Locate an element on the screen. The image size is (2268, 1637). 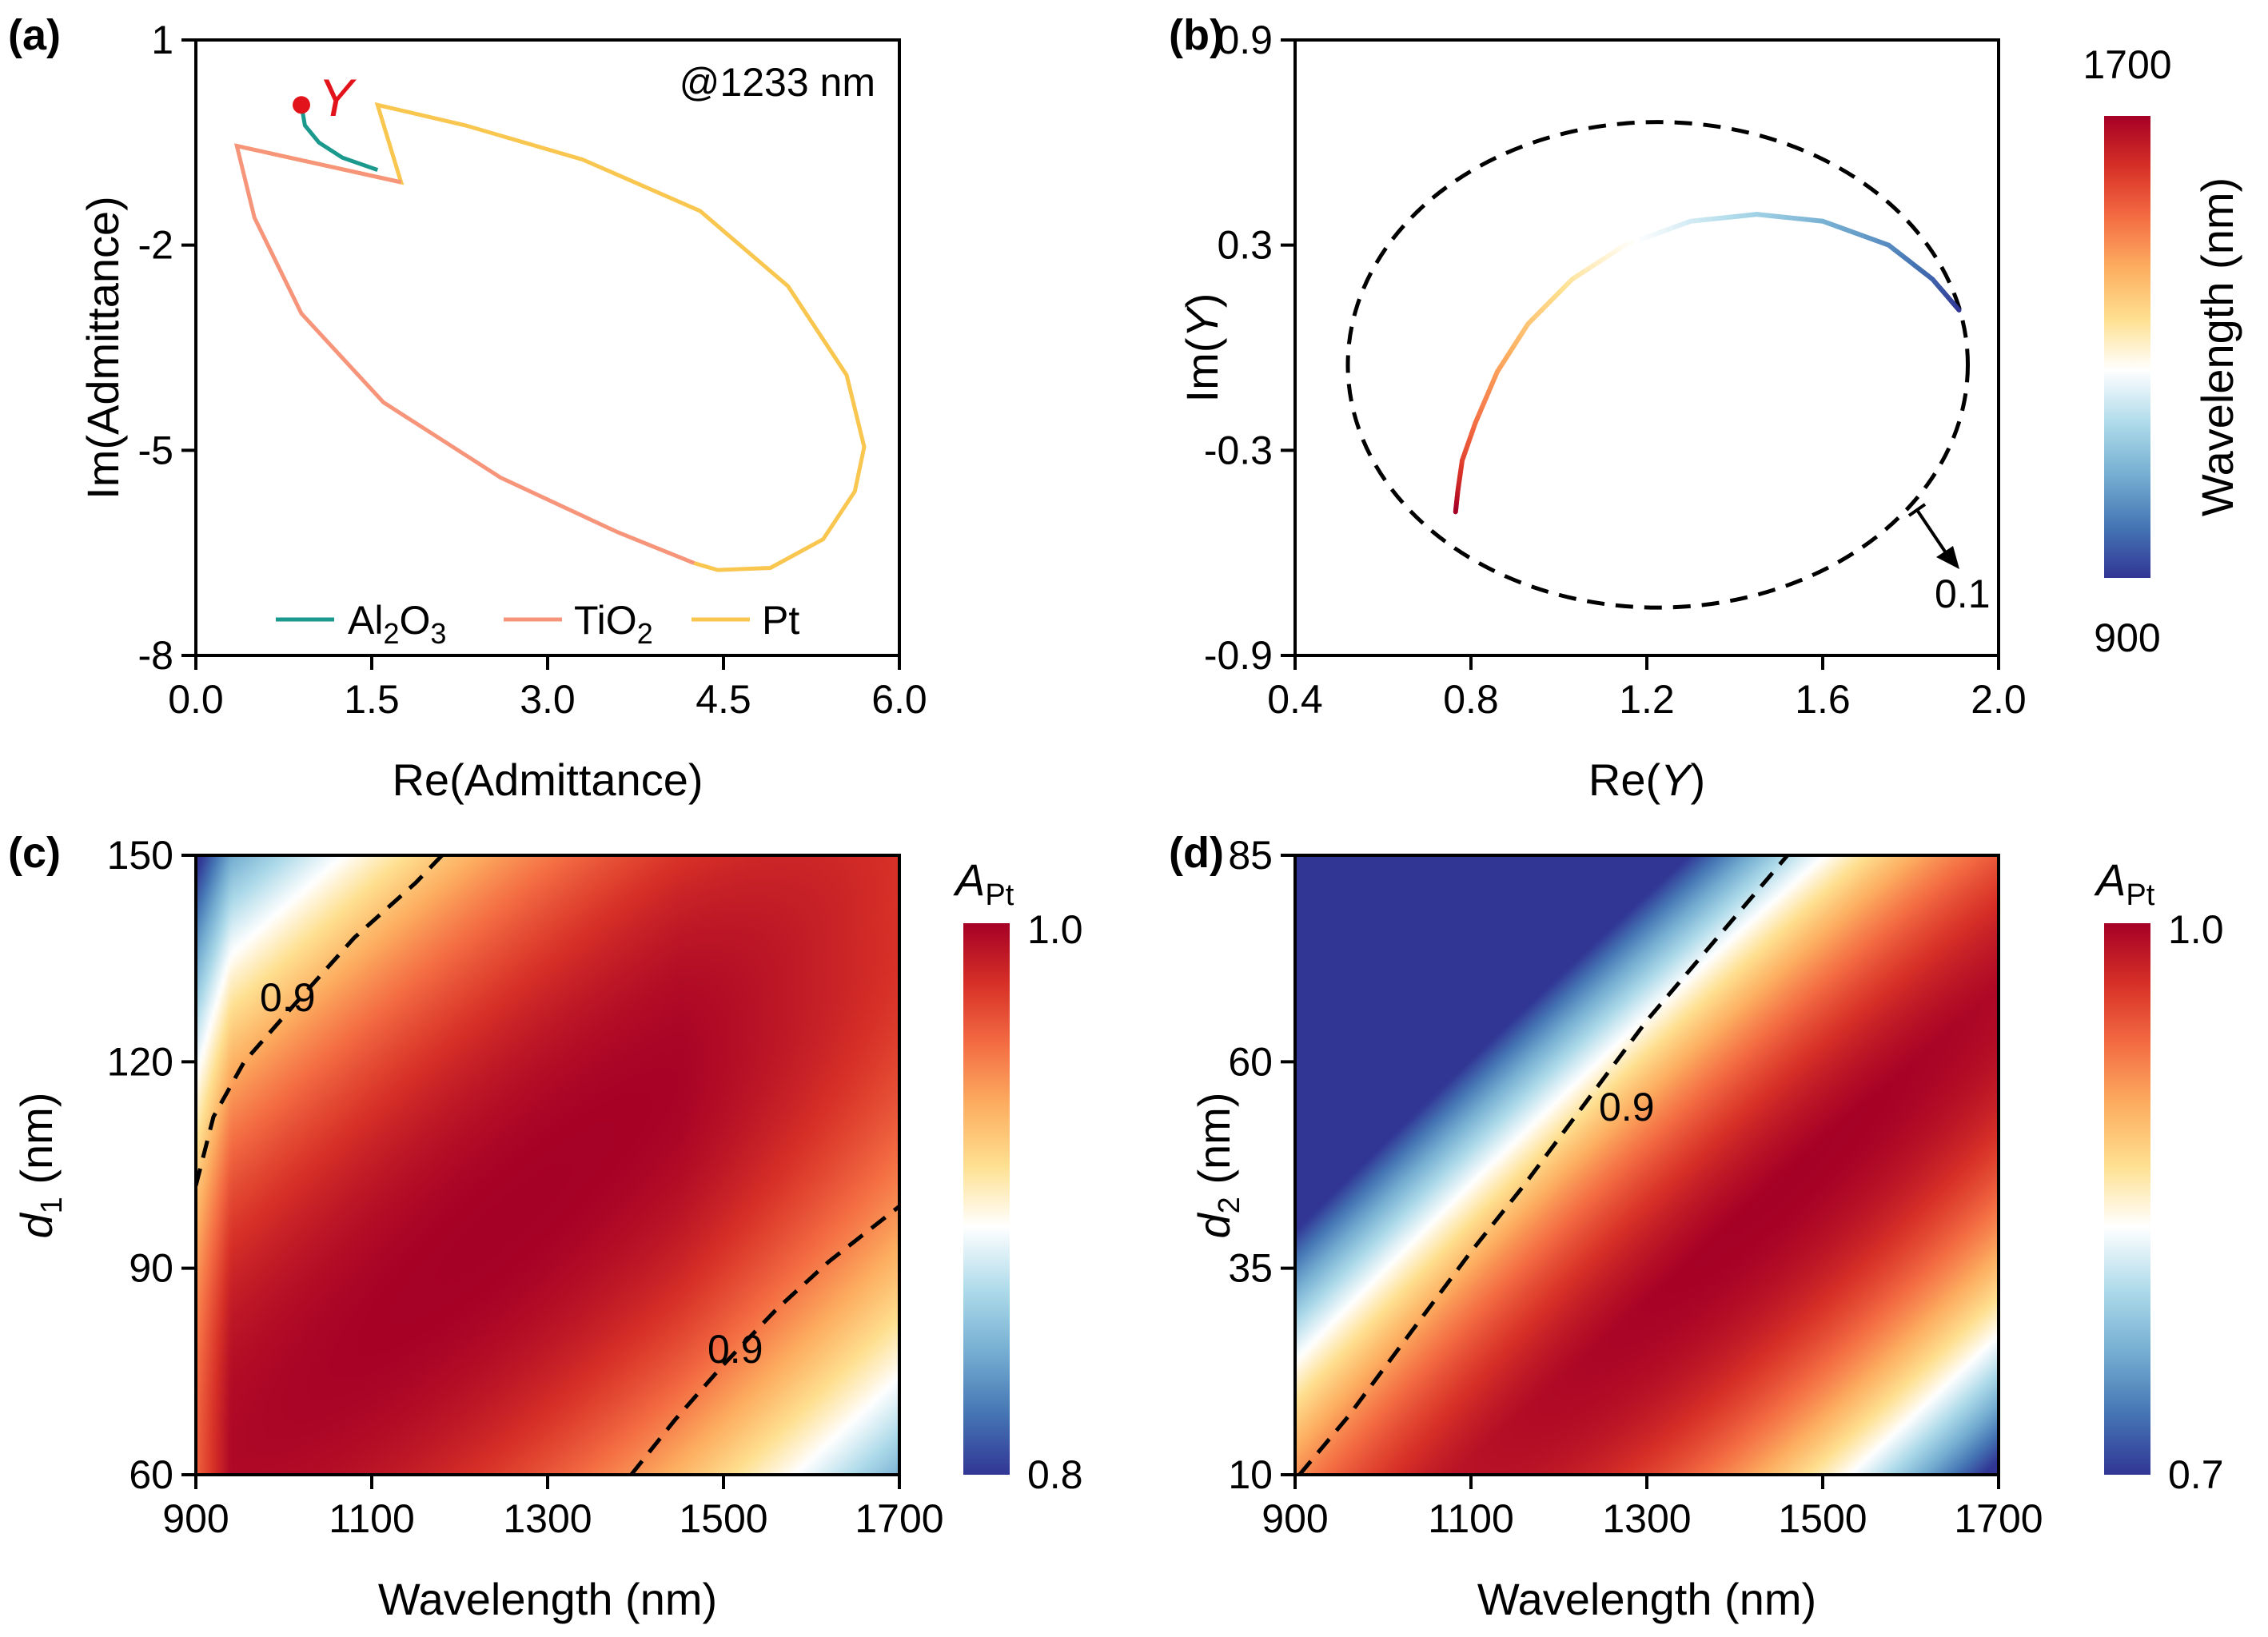
heatmap-c is located at coordinates (547, 1165).